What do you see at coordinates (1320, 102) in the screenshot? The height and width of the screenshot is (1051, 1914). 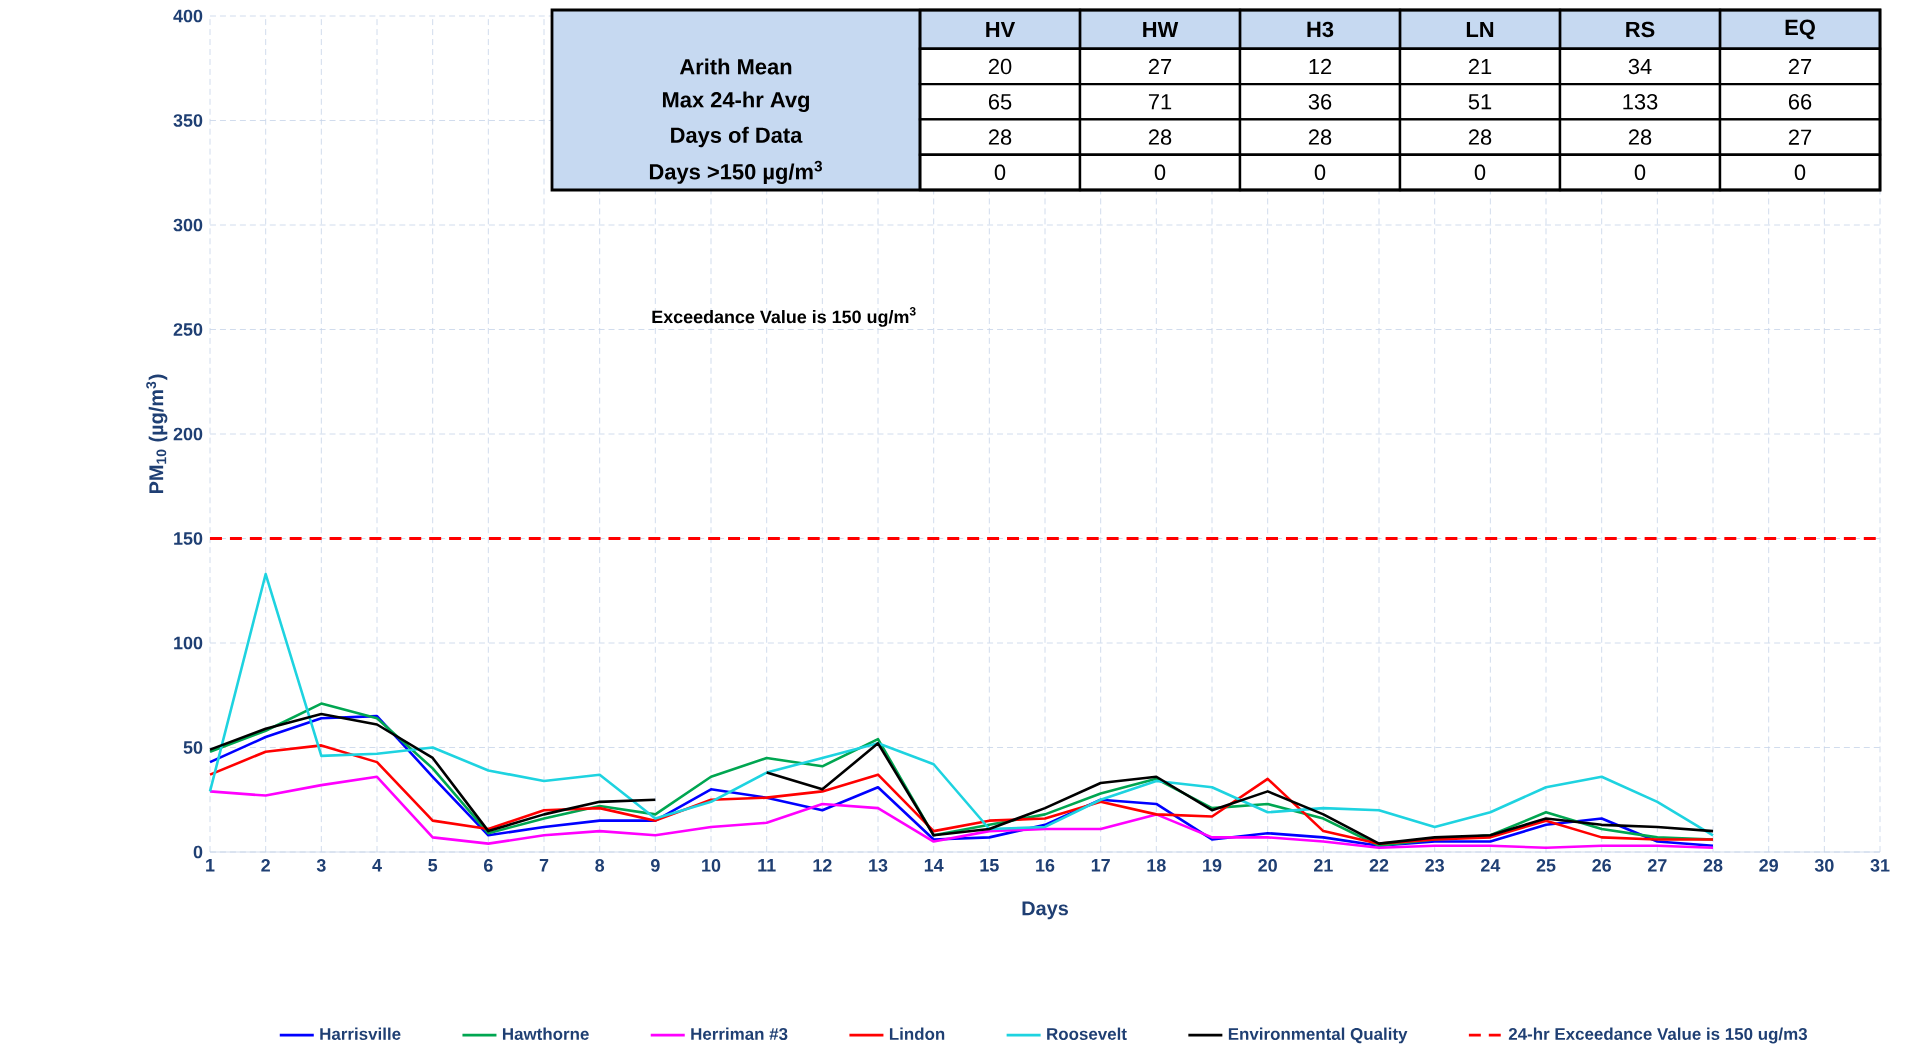 I see `data-label: 36` at bounding box center [1320, 102].